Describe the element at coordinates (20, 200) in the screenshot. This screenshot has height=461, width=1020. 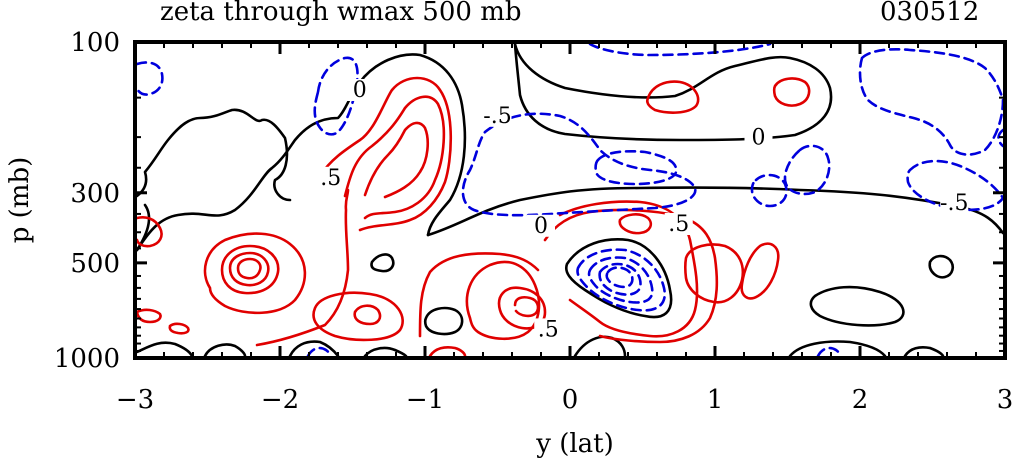
I see `y-axis-label: p (mb)` at that location.